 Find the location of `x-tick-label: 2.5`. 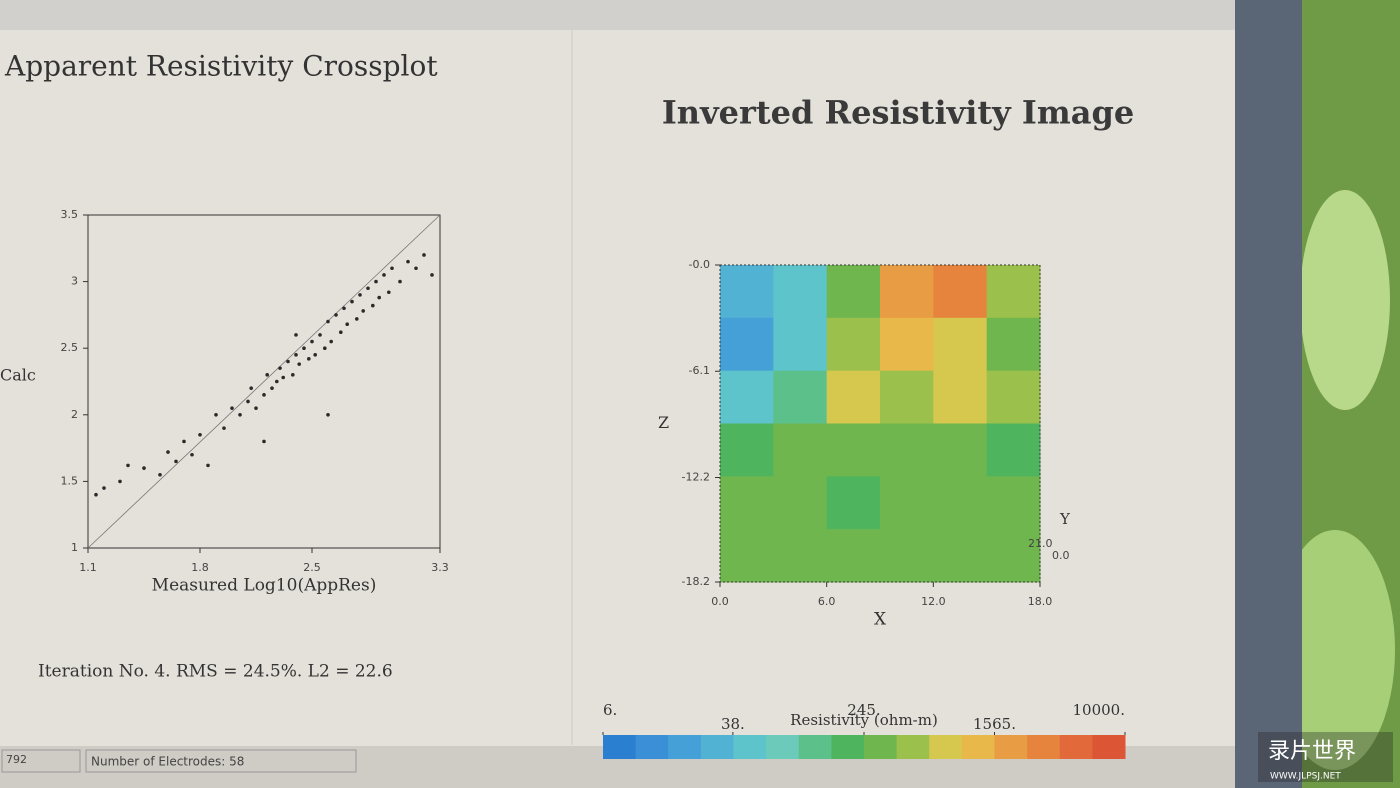

x-tick-label: 2.5 is located at coordinates (312, 567).